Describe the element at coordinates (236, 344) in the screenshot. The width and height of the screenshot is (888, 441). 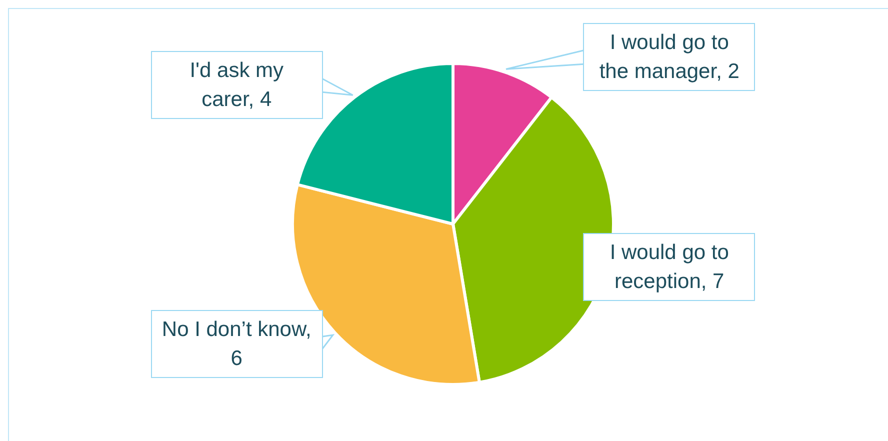
I see `callout-box: No I don’t know, 6` at that location.